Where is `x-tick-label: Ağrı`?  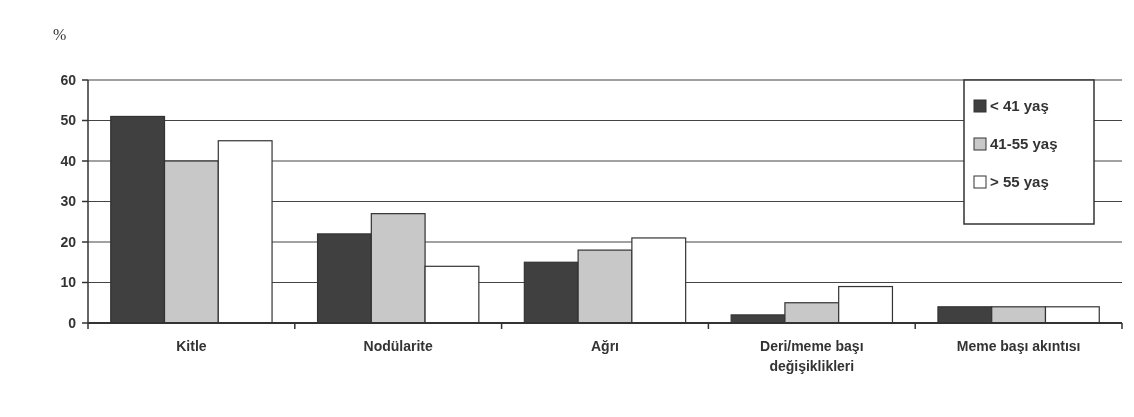
x-tick-label: Ağrı is located at coordinates (605, 346).